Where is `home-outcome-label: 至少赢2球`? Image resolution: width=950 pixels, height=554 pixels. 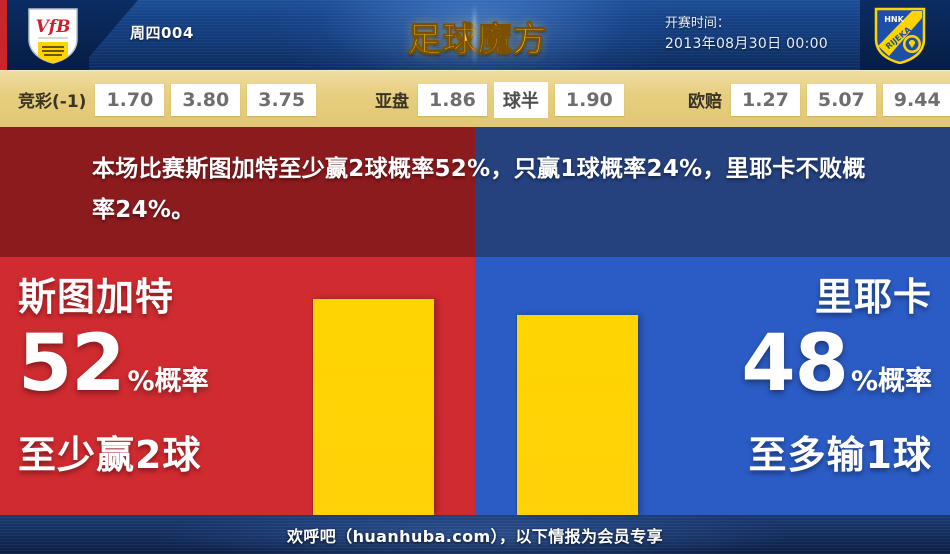 home-outcome-label: 至少赢2球 is located at coordinates (110, 455).